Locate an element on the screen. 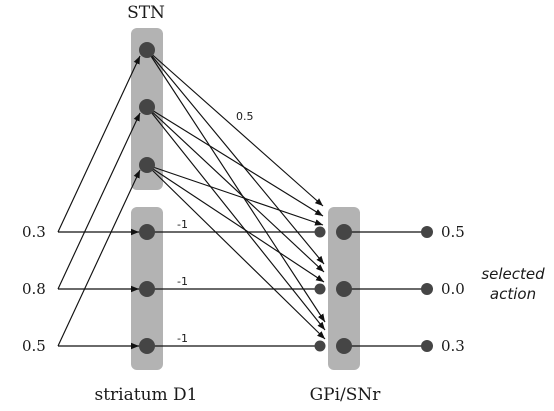  output-value-1: 0.5 is located at coordinates (453, 232).